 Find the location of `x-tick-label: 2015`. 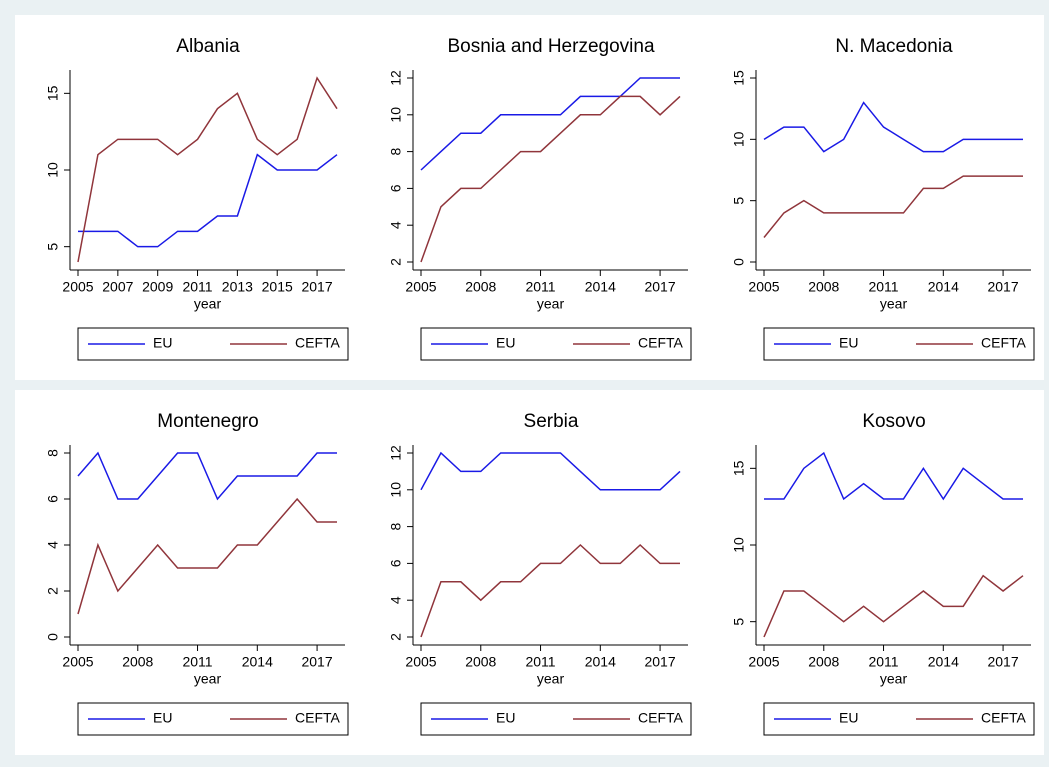

x-tick-label: 2015 is located at coordinates (277, 287).